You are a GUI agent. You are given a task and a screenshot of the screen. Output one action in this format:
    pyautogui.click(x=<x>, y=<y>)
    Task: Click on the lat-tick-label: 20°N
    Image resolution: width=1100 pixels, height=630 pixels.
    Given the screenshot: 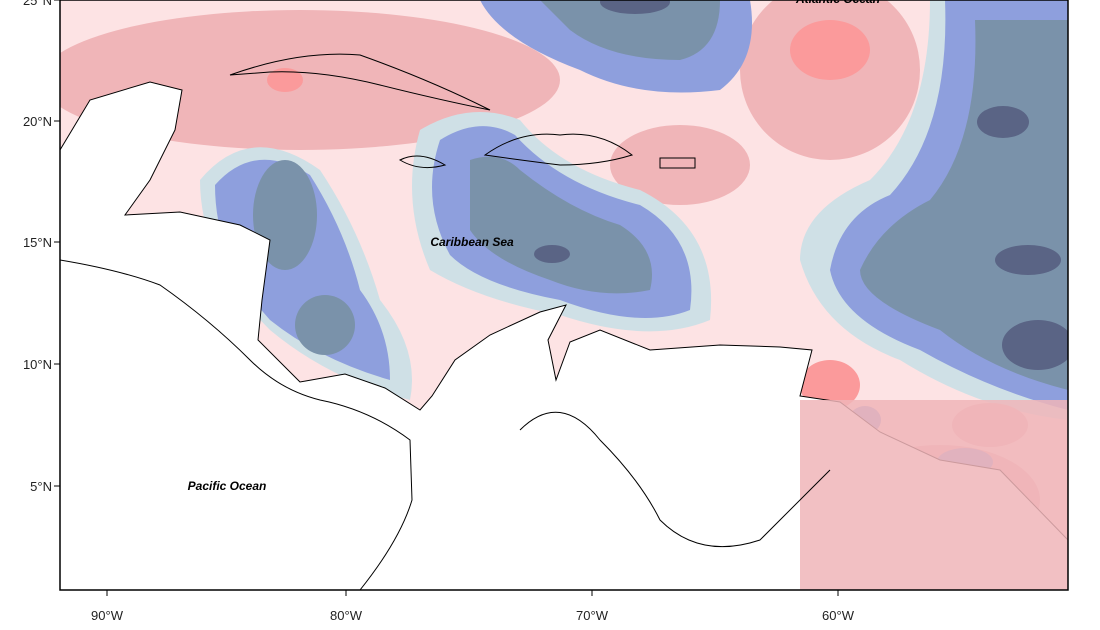 What is the action you would take?
    pyautogui.click(x=37, y=121)
    